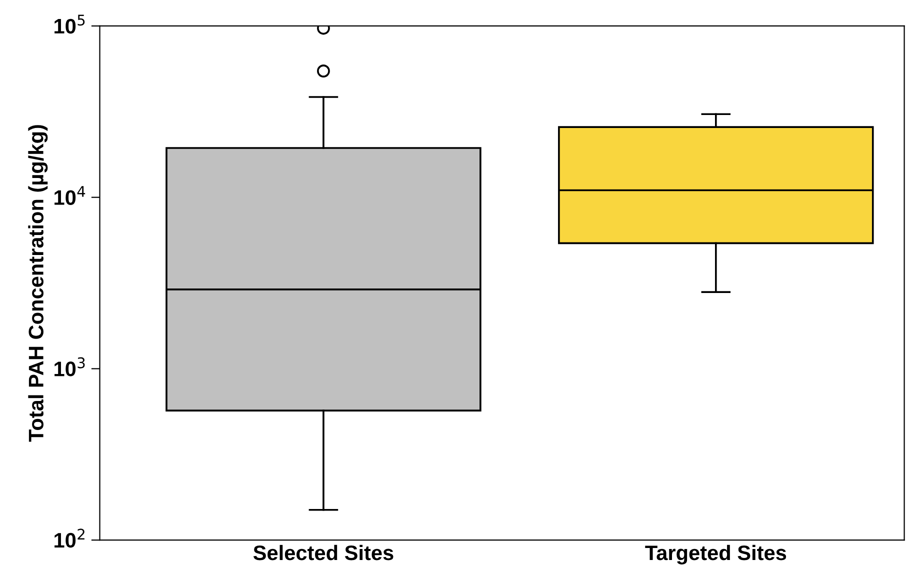 The width and height of the screenshot is (907, 577). Describe the element at coordinates (323, 552) in the screenshot. I see `x-tick-label: Selected Sites` at that location.